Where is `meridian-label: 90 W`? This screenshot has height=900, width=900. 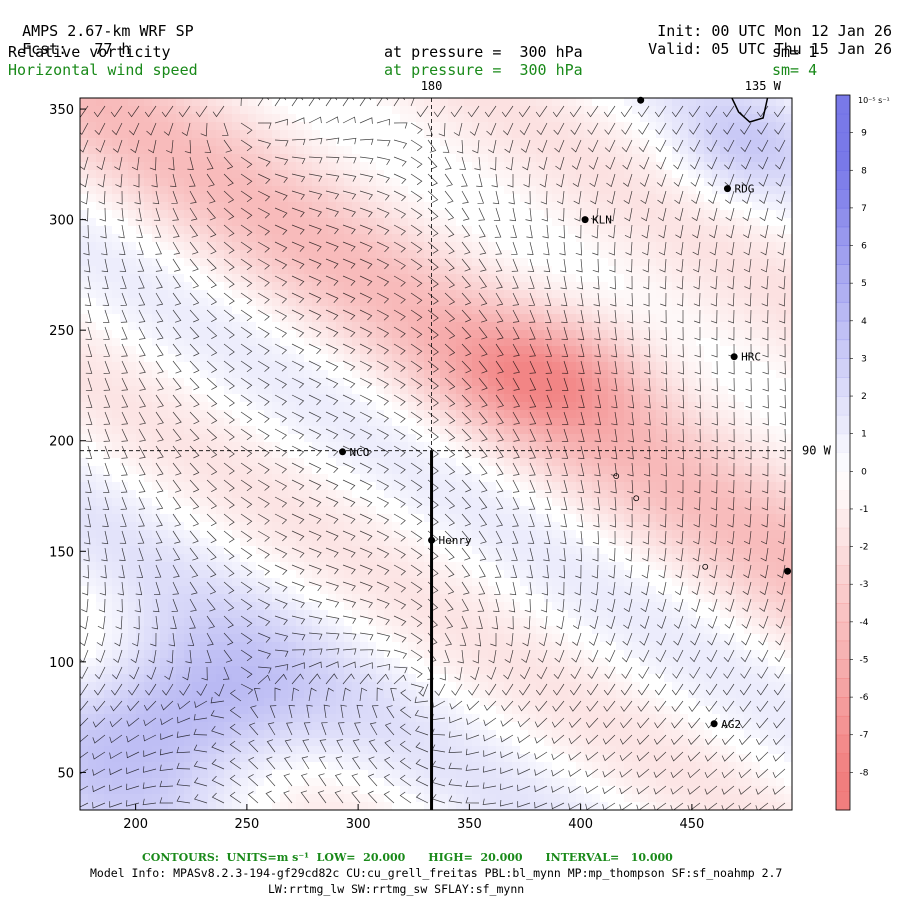
meridian-label: 90 W is located at coordinates (817, 451).